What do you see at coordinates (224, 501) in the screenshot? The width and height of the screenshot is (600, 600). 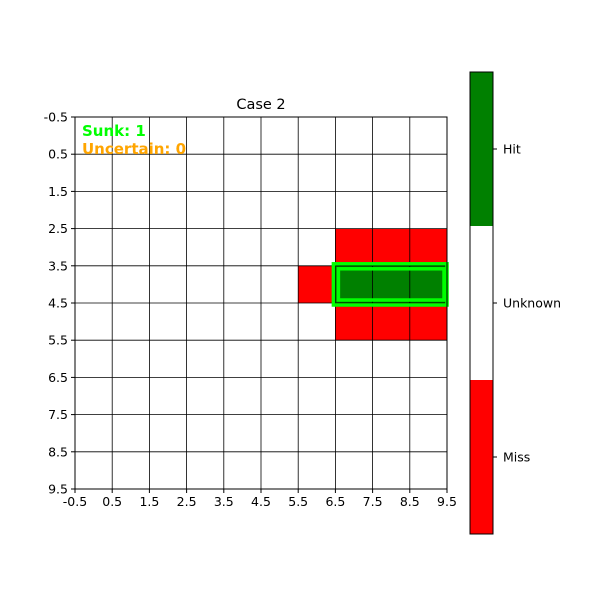 I see `x-tick-label: 3.5` at bounding box center [224, 501].